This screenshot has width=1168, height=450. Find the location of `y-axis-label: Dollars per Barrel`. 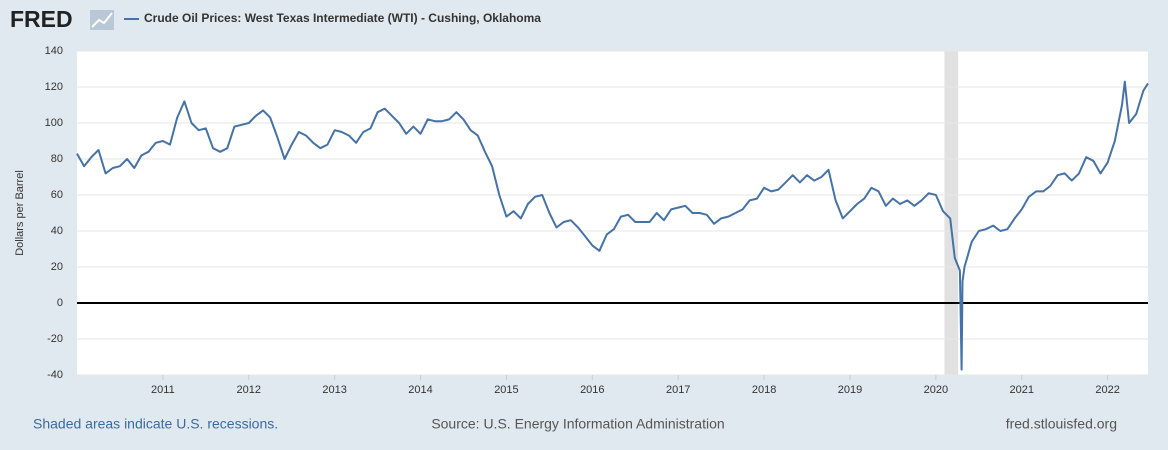

y-axis-label: Dollars per Barrel is located at coordinates (20, 213).